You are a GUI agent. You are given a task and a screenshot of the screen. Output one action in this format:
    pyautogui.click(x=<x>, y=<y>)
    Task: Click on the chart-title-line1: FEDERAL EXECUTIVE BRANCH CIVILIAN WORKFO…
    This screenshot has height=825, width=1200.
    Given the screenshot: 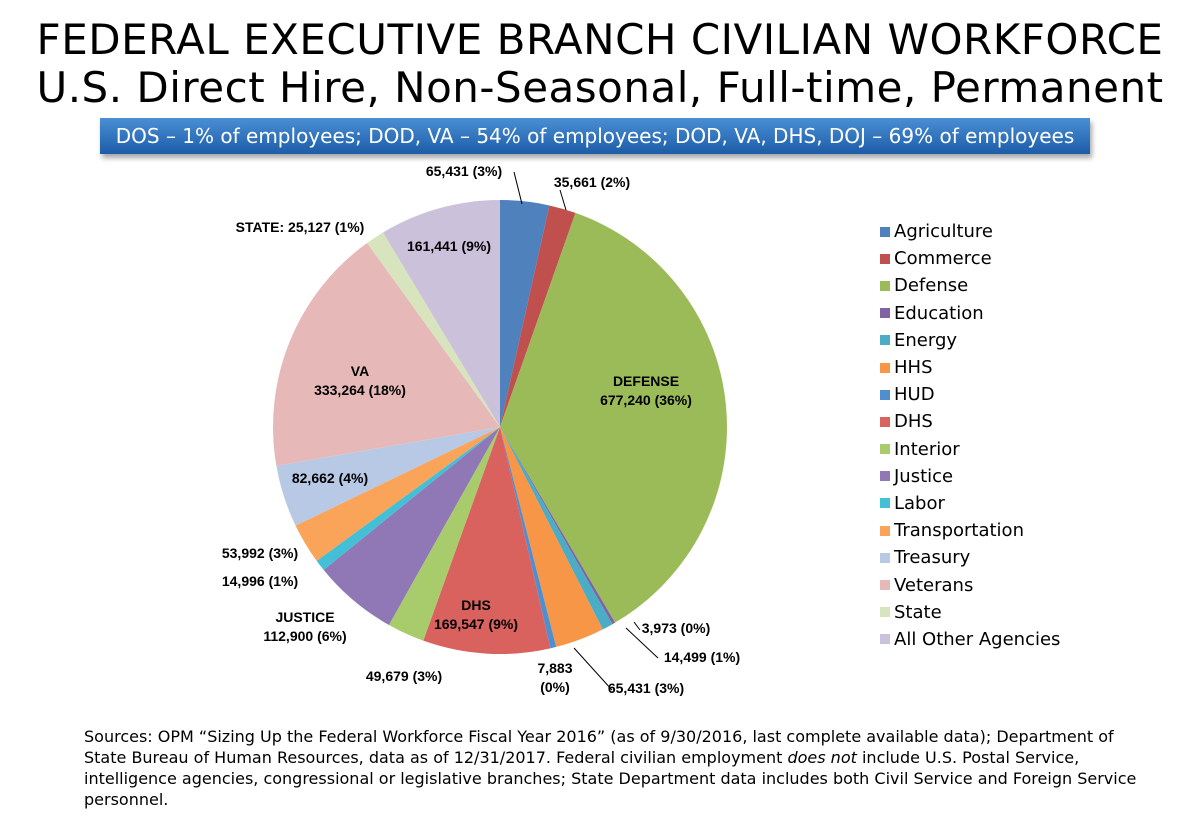 What is the action you would take?
    pyautogui.click(x=600, y=39)
    